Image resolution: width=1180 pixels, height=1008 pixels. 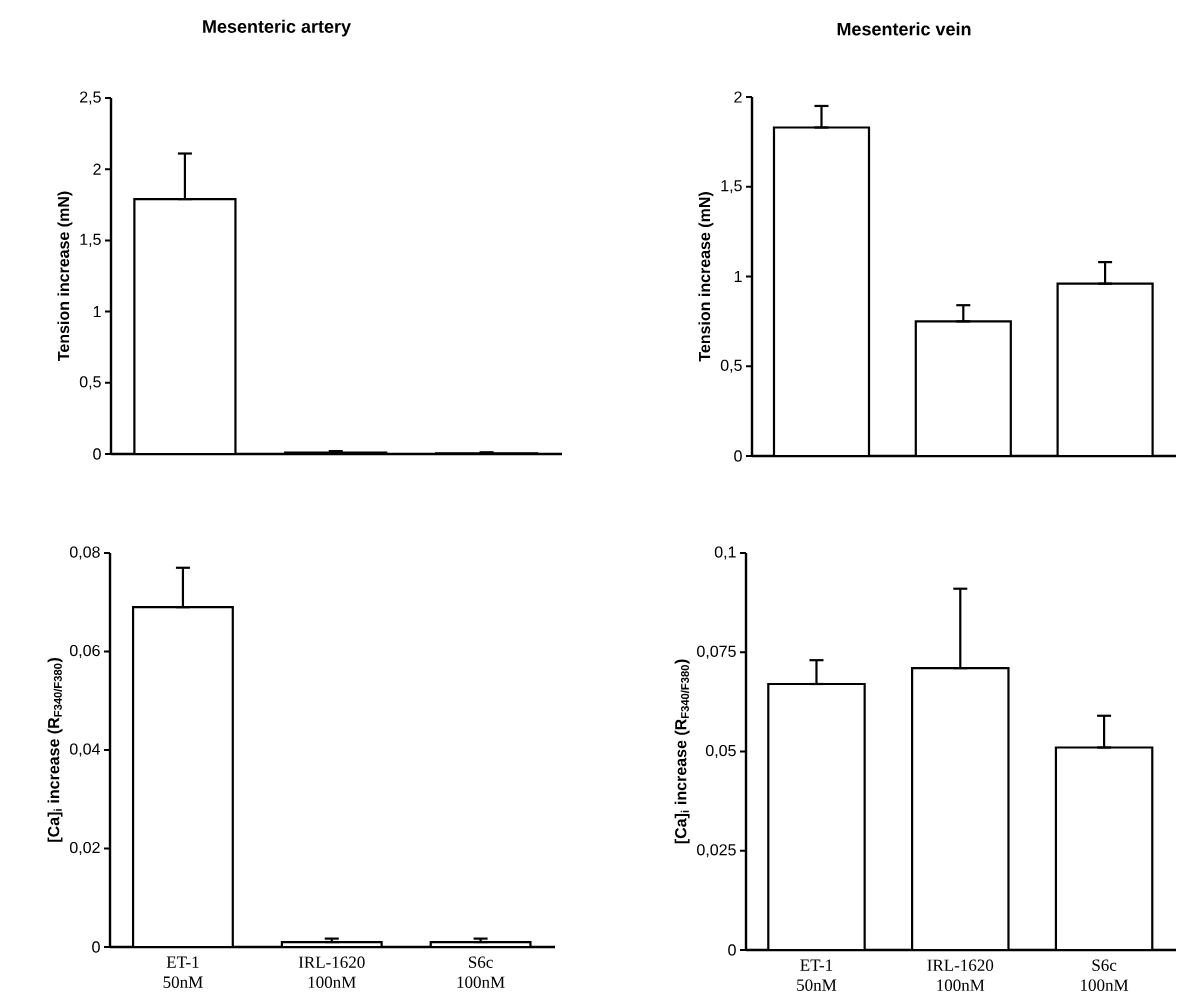 I want to click on y-tick-label: 0,08, so click(x=84, y=553).